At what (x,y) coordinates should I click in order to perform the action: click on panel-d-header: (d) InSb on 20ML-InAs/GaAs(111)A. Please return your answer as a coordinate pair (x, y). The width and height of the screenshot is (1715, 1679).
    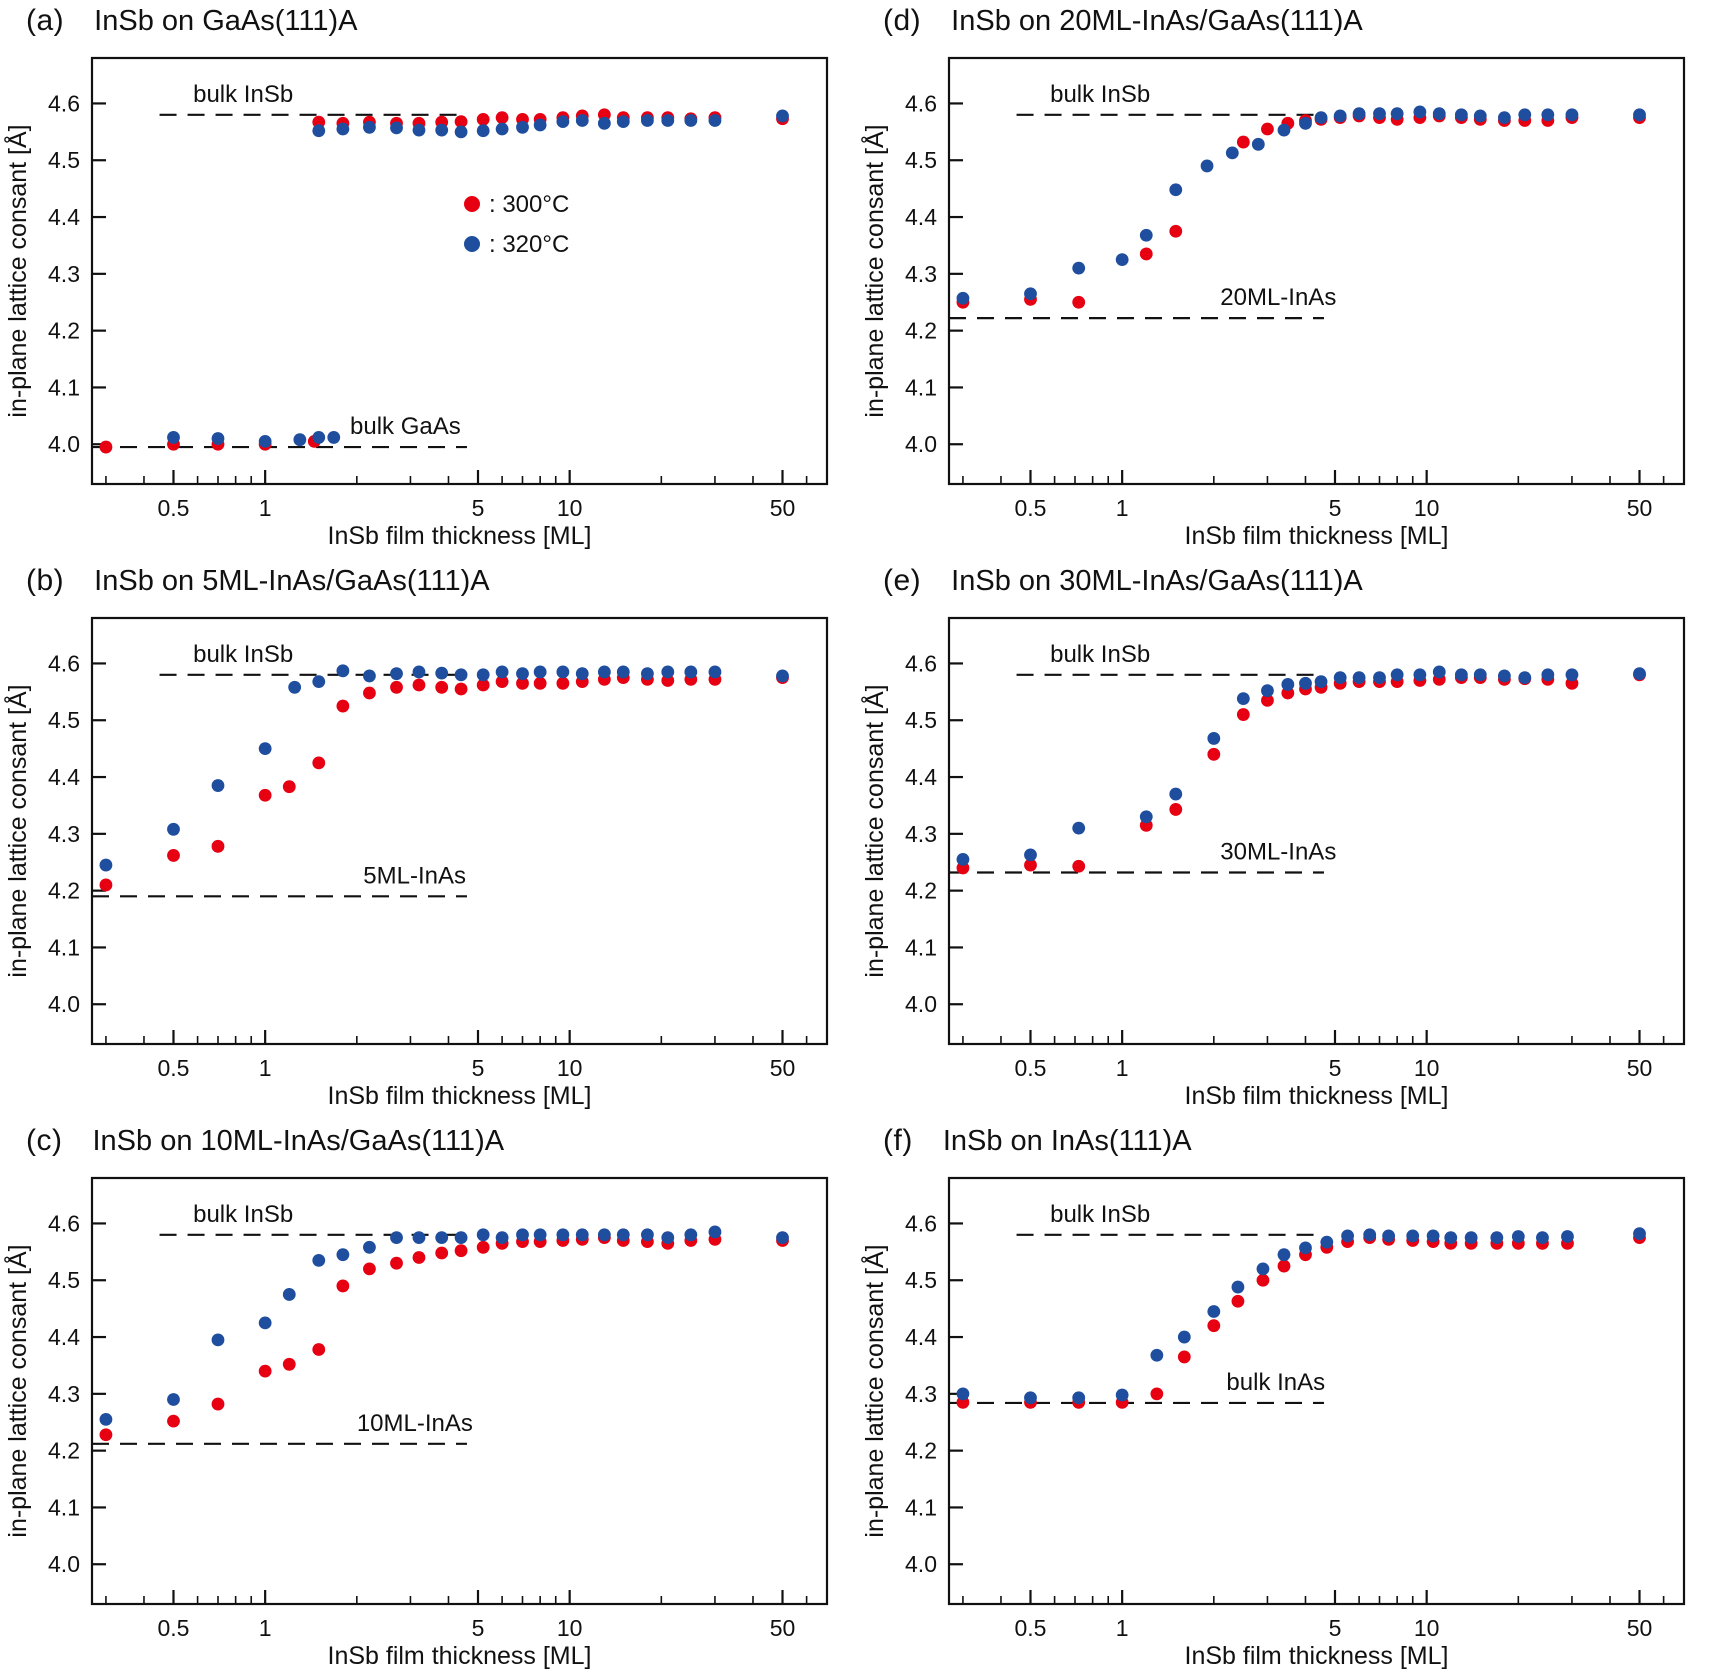
    Looking at the image, I should click on (1286, 24).